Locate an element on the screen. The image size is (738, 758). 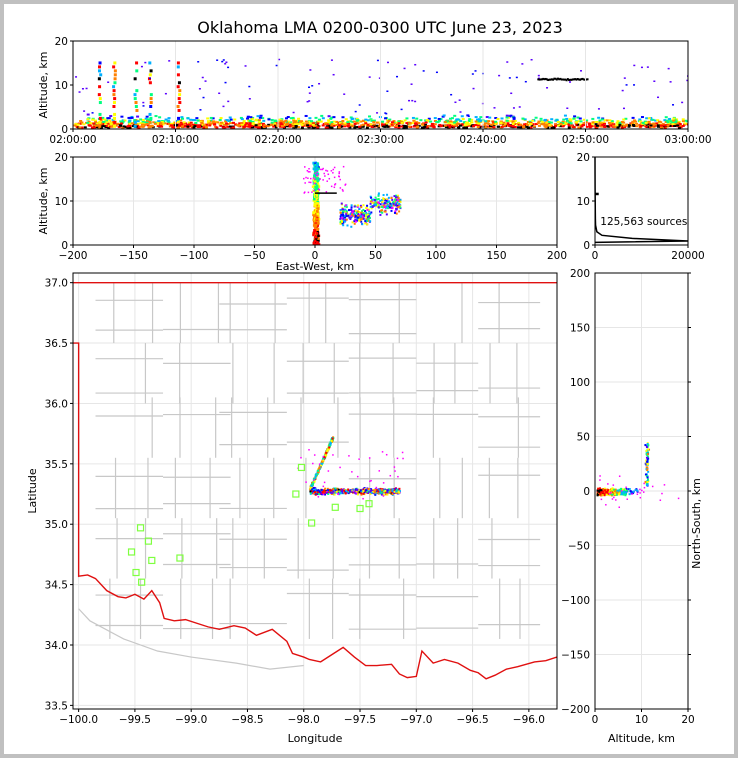
lma-station-marker is located at coordinates (142, 582).